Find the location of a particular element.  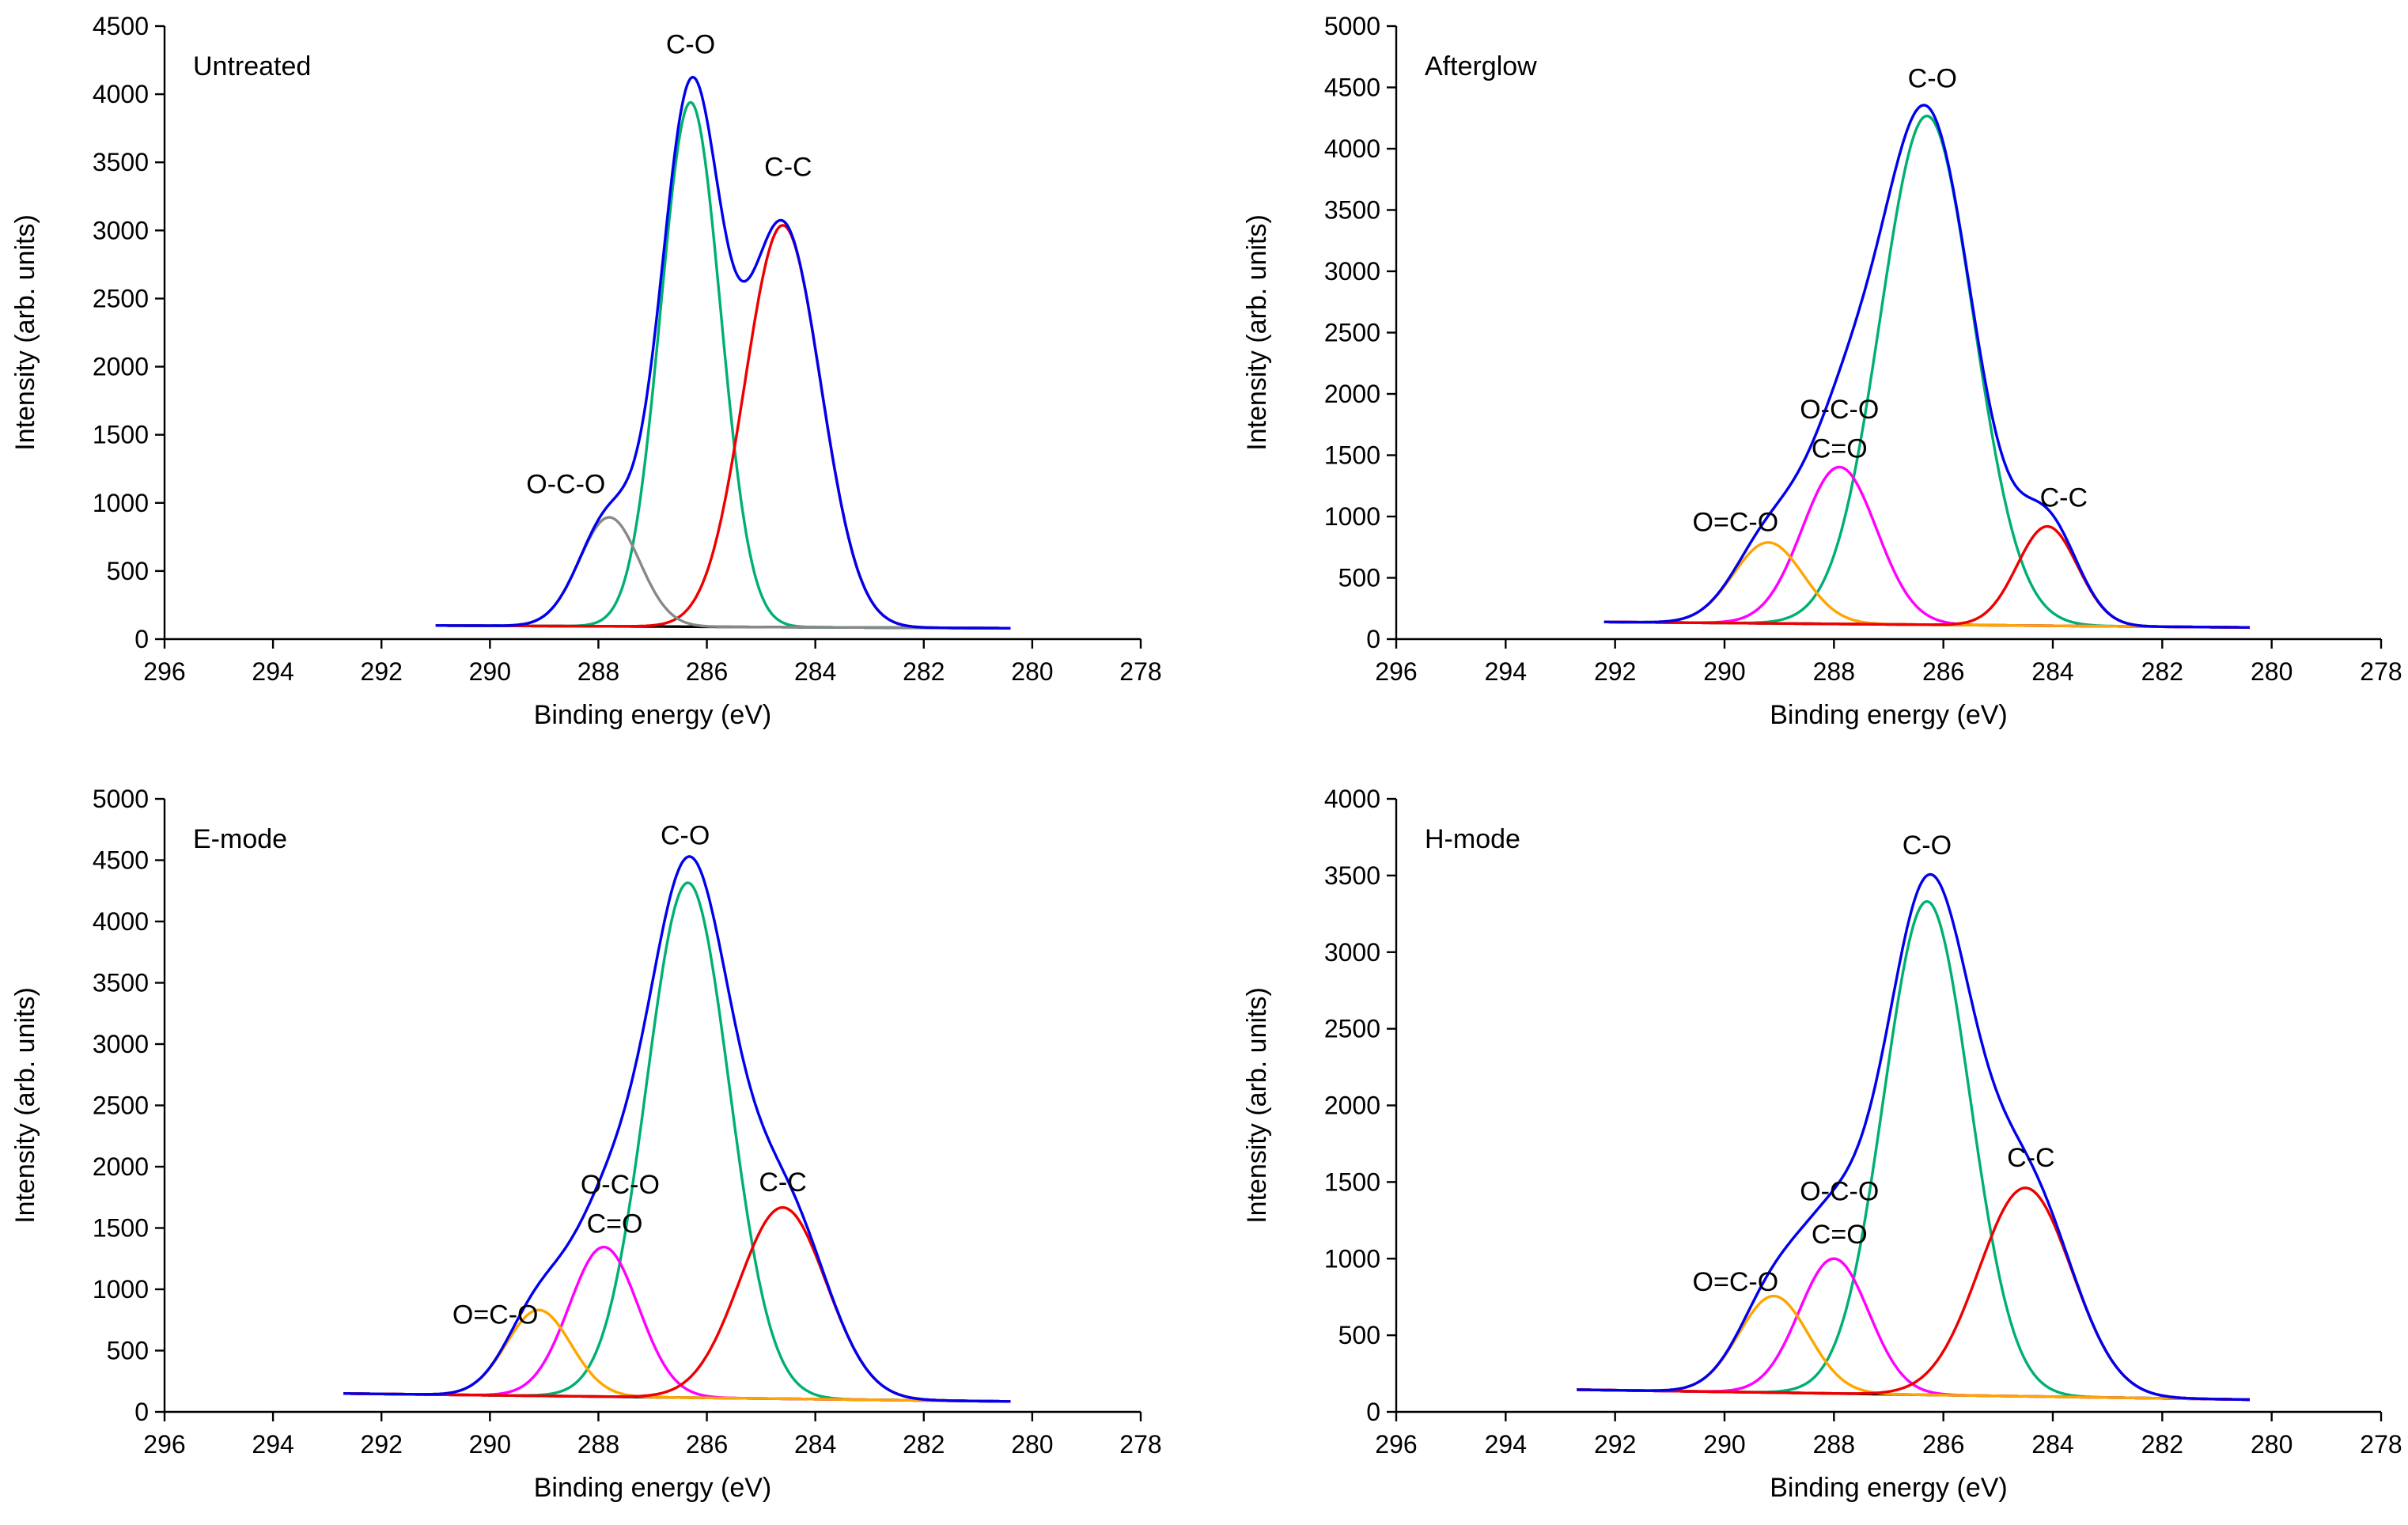

panel-title: E-mode is located at coordinates (240, 839).